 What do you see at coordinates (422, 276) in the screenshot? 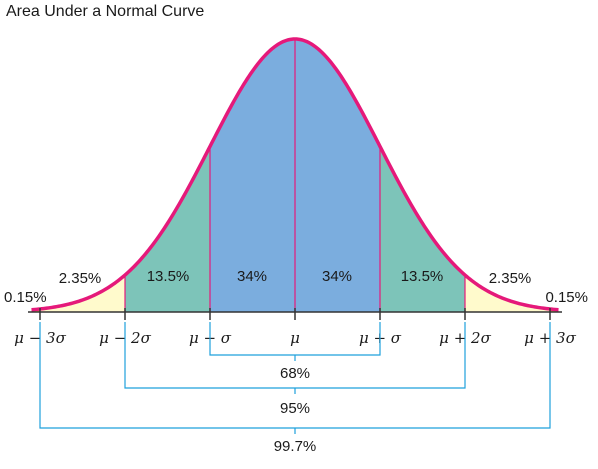
I see `region-label-5: 13.5%` at bounding box center [422, 276].